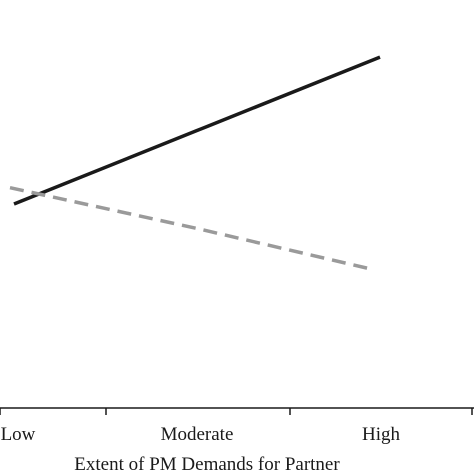 Image resolution: width=474 pixels, height=474 pixels. Describe the element at coordinates (381, 434) in the screenshot. I see `x-tick-label: High` at that location.